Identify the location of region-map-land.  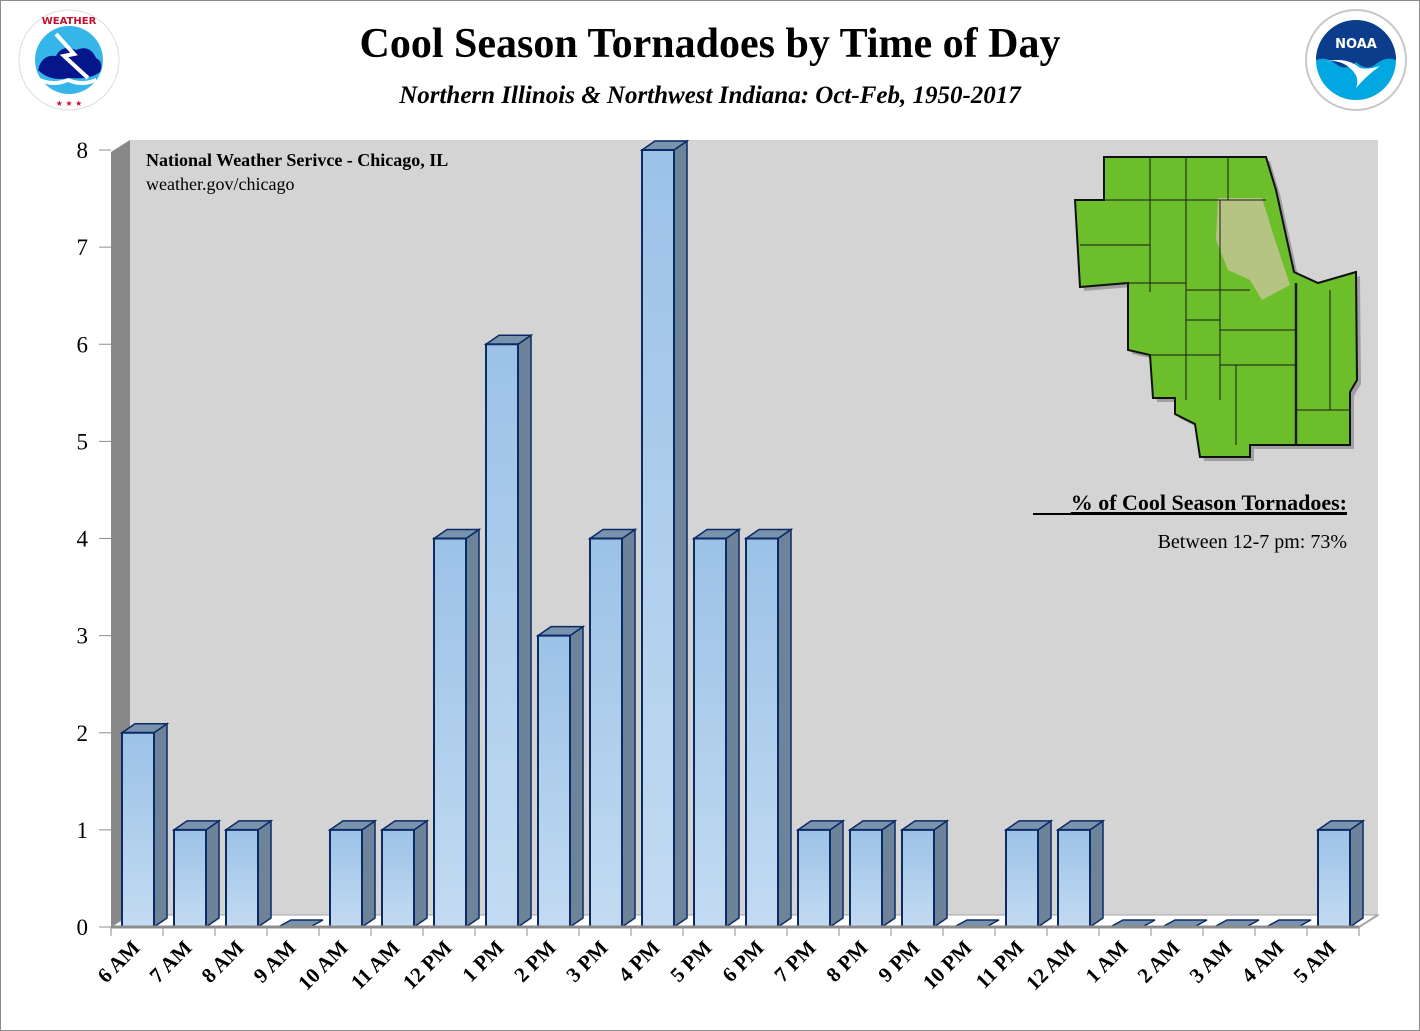
(1216, 307).